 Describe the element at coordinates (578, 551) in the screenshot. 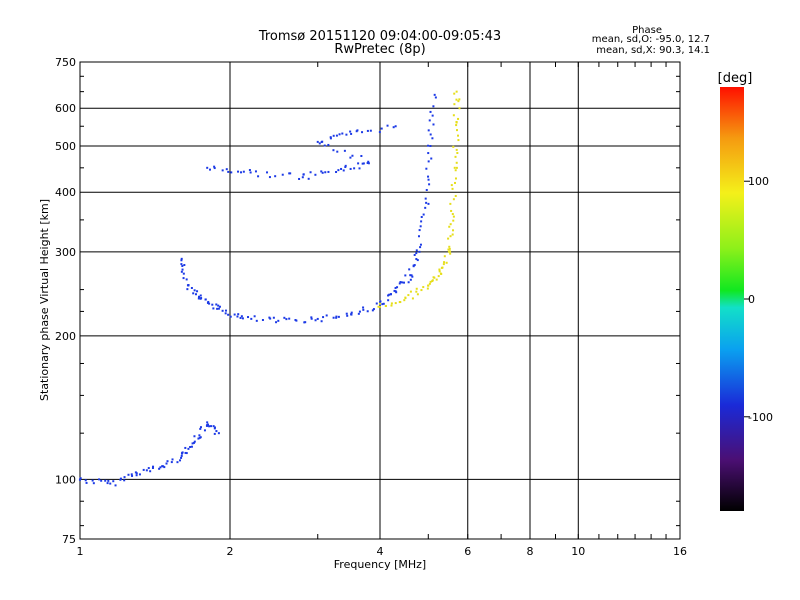

I see `x-tick-label: 10` at that location.